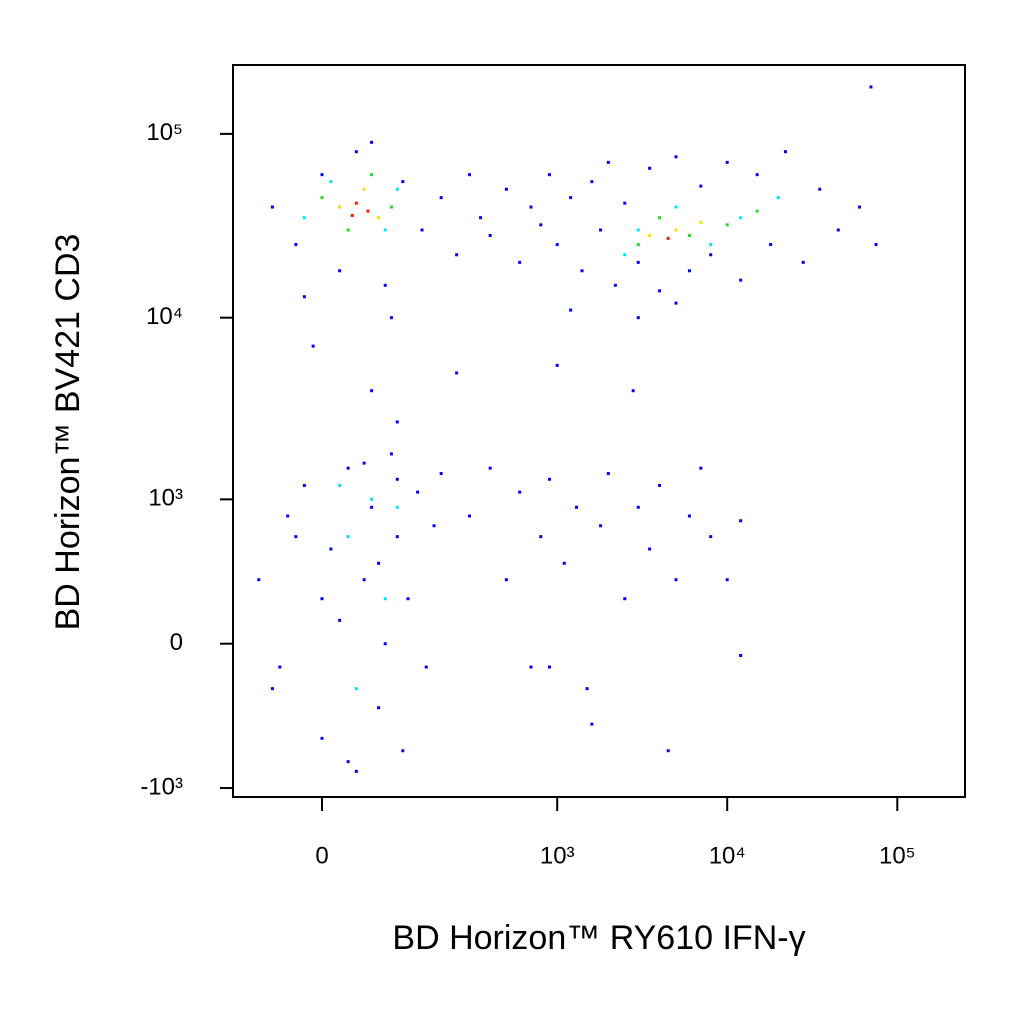 Image resolution: width=1024 pixels, height=1029 pixels. What do you see at coordinates (164, 316) in the screenshot?
I see `y-tick-label: 10⁴` at bounding box center [164, 316].